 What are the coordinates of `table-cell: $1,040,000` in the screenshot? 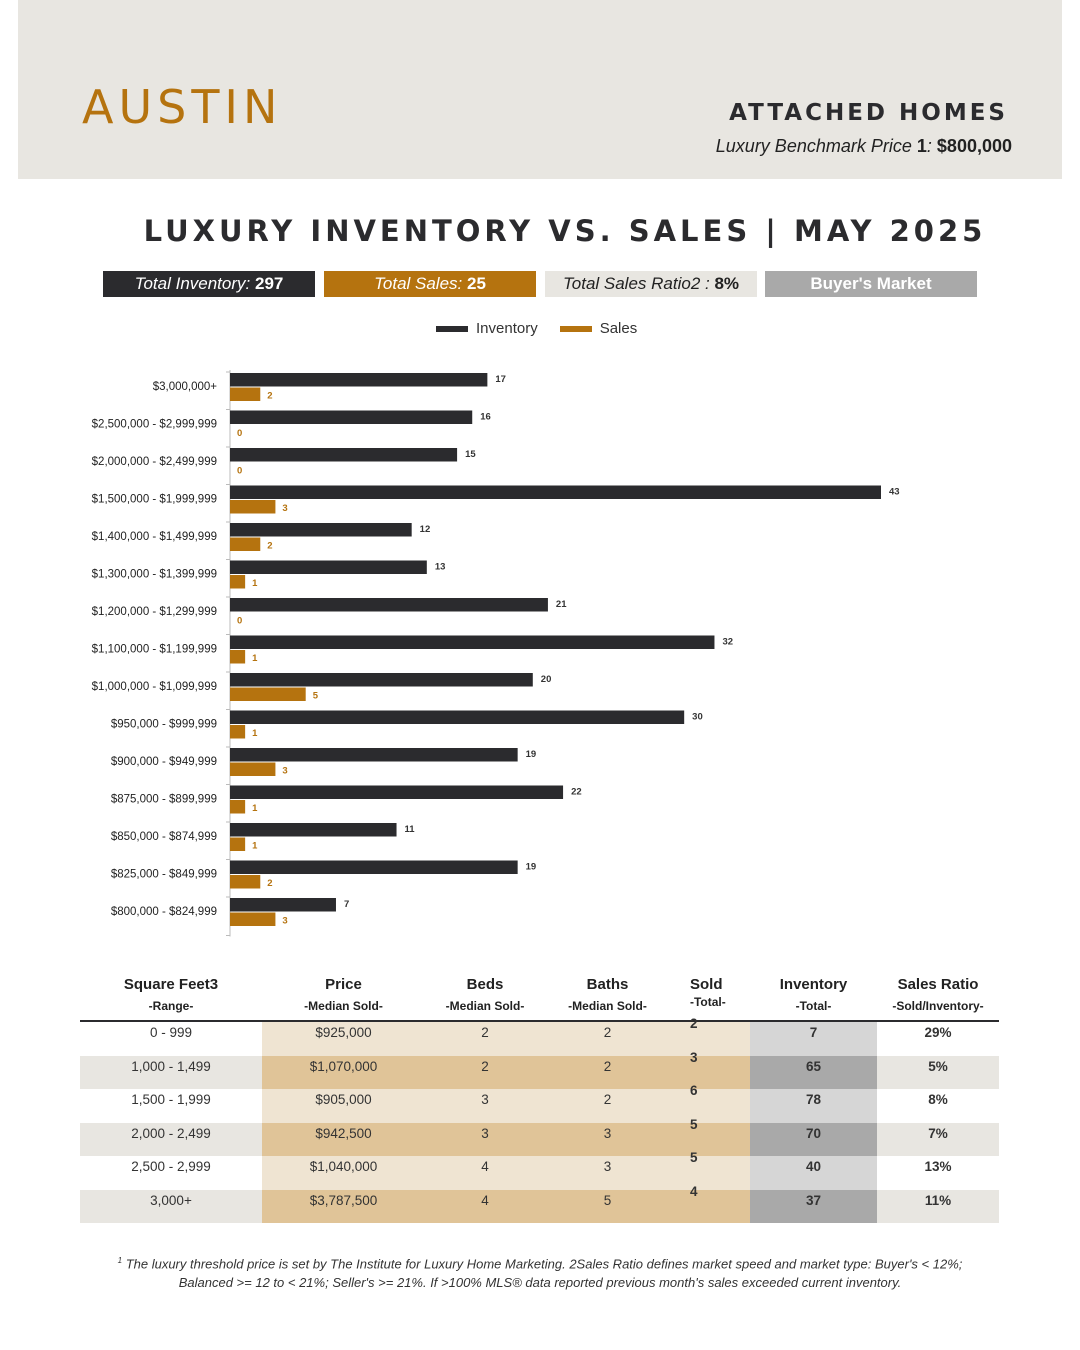 It's located at (343, 1166).